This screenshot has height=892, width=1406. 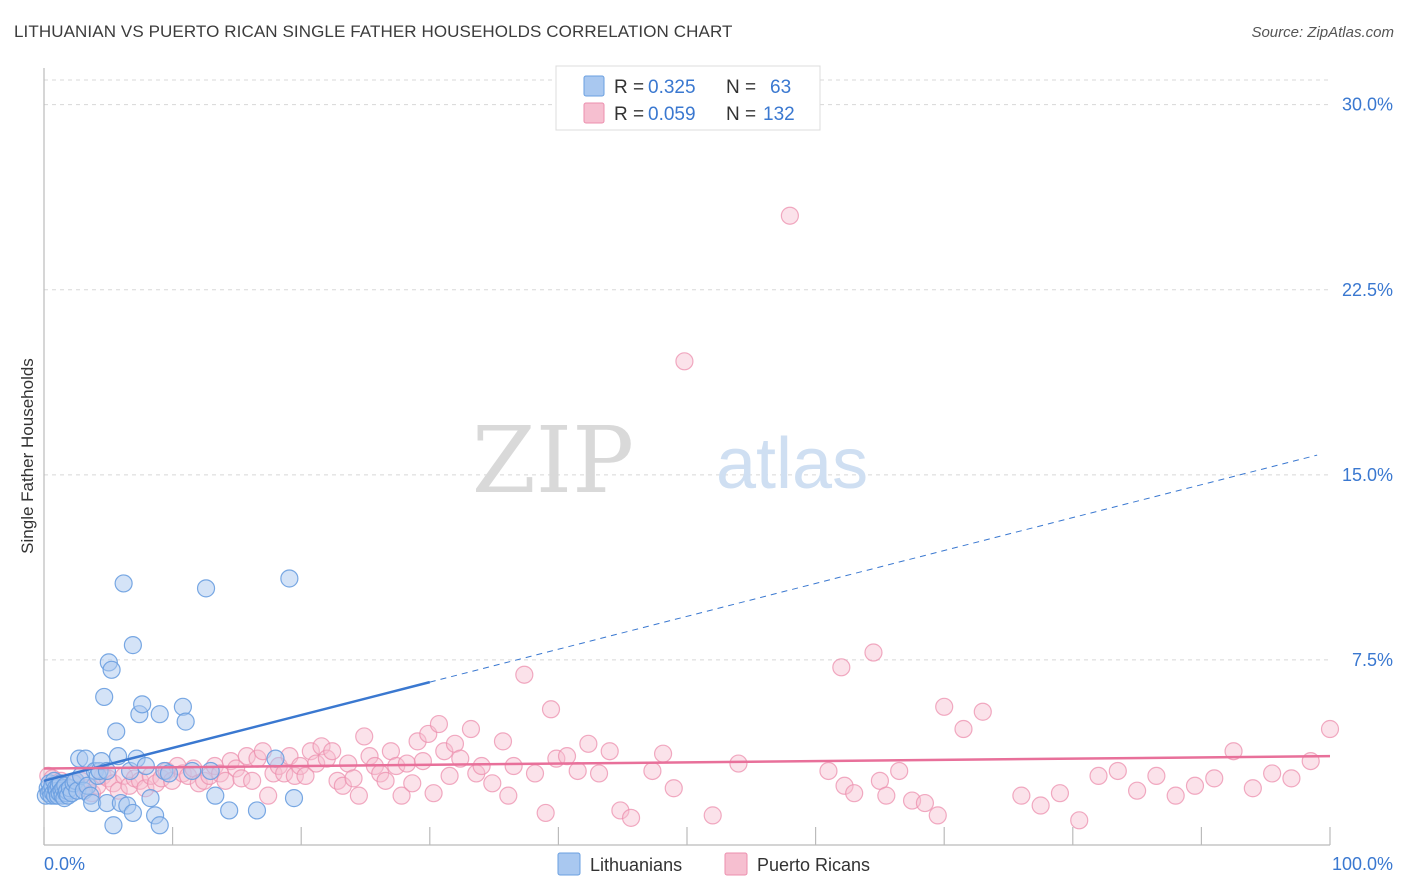 I want to click on watermark-atlas: atlas, so click(x=792, y=464).